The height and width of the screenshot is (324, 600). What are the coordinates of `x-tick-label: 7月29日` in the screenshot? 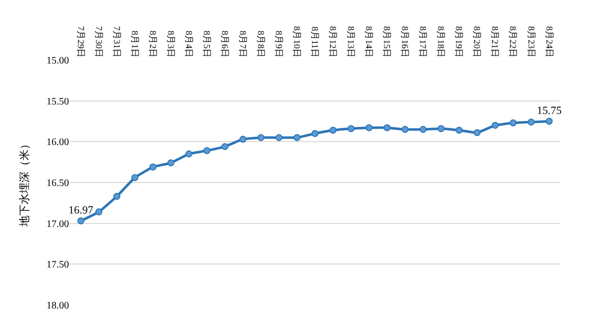 It's located at (81, 42).